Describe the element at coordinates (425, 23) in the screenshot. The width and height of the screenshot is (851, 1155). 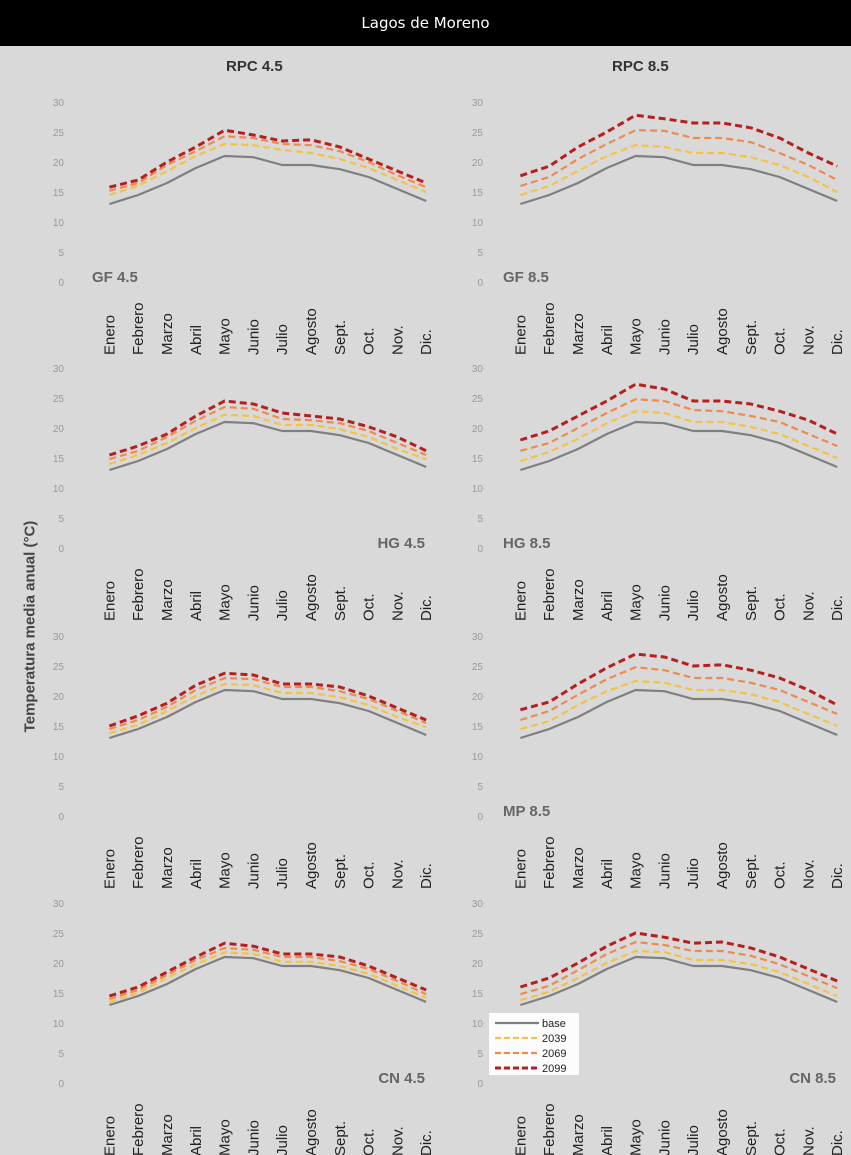
I see `page-title: Lagos de Moreno` at that location.